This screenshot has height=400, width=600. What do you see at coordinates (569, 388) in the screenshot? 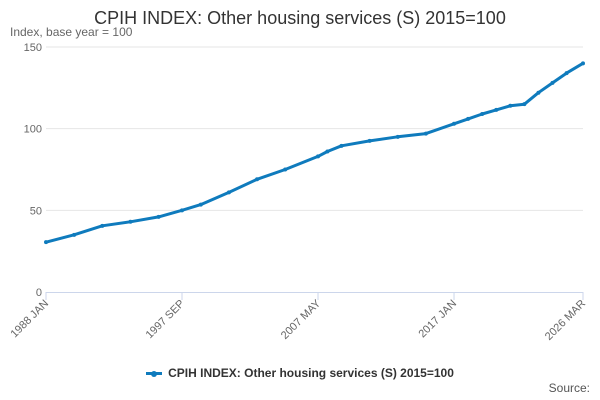
I see `source-label: Source:` at bounding box center [569, 388].